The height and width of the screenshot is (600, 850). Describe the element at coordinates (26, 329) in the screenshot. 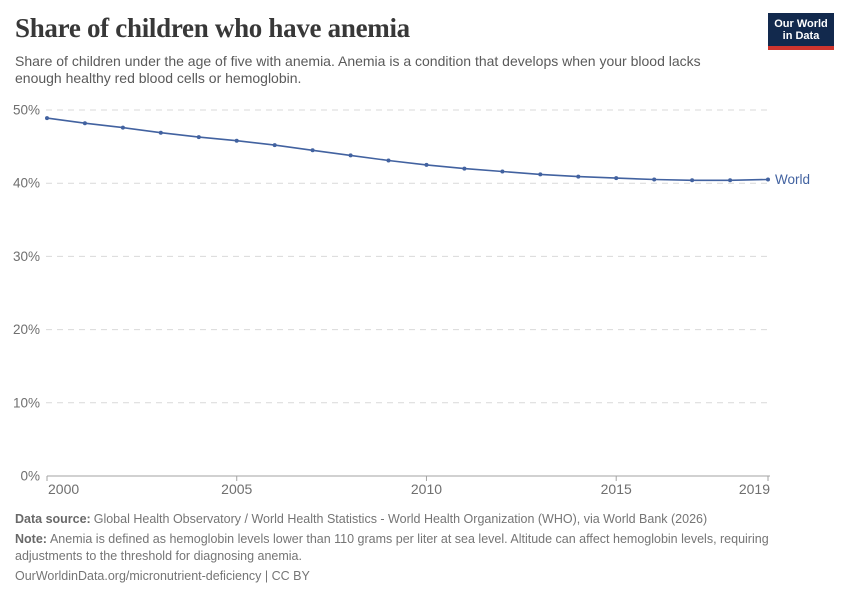

I see `y-tick-label-20: 20%` at that location.